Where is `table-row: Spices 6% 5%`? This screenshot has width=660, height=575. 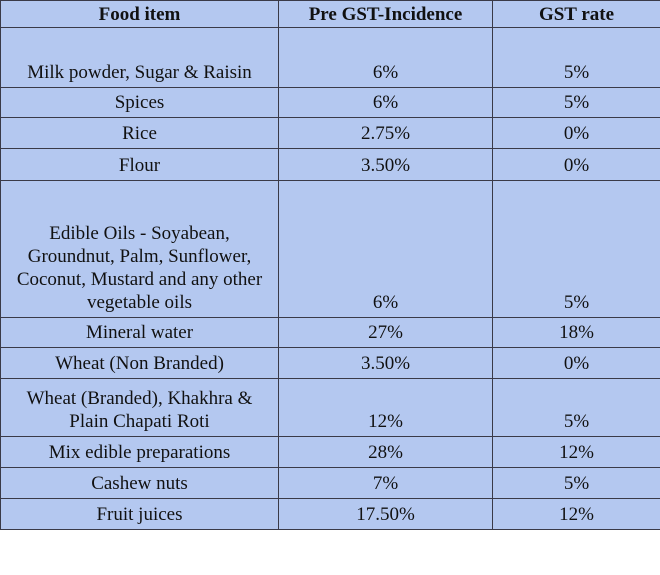 table-row: Spices 6% 5% is located at coordinates (330, 102).